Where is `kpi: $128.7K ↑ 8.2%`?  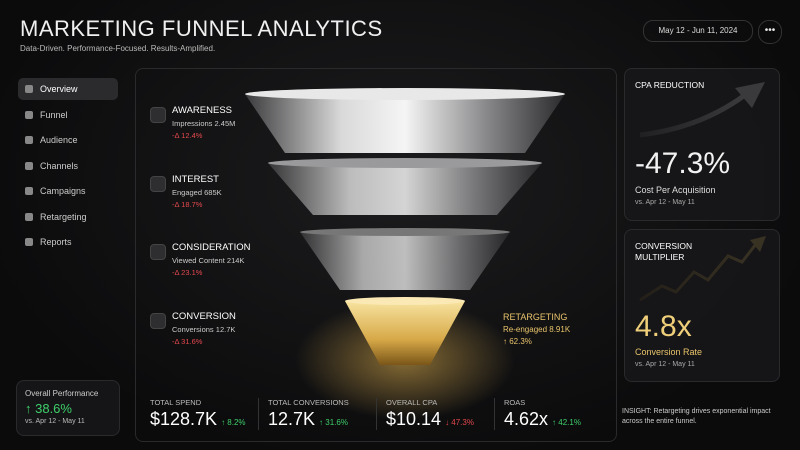
kpi: $128.7K ↑ 8.2% is located at coordinates (198, 419).